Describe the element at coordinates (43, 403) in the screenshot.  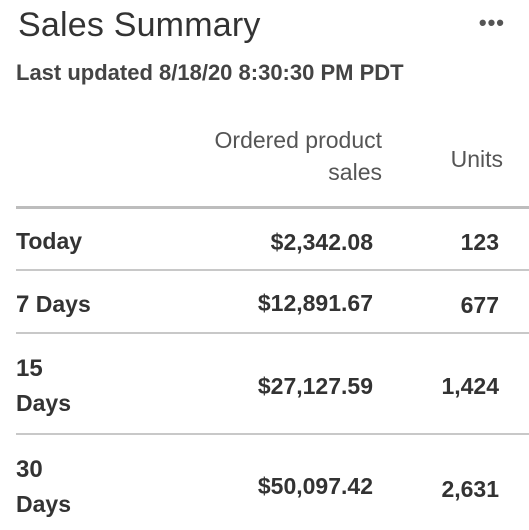
I see `row-label-15-days-unit: Days` at that location.